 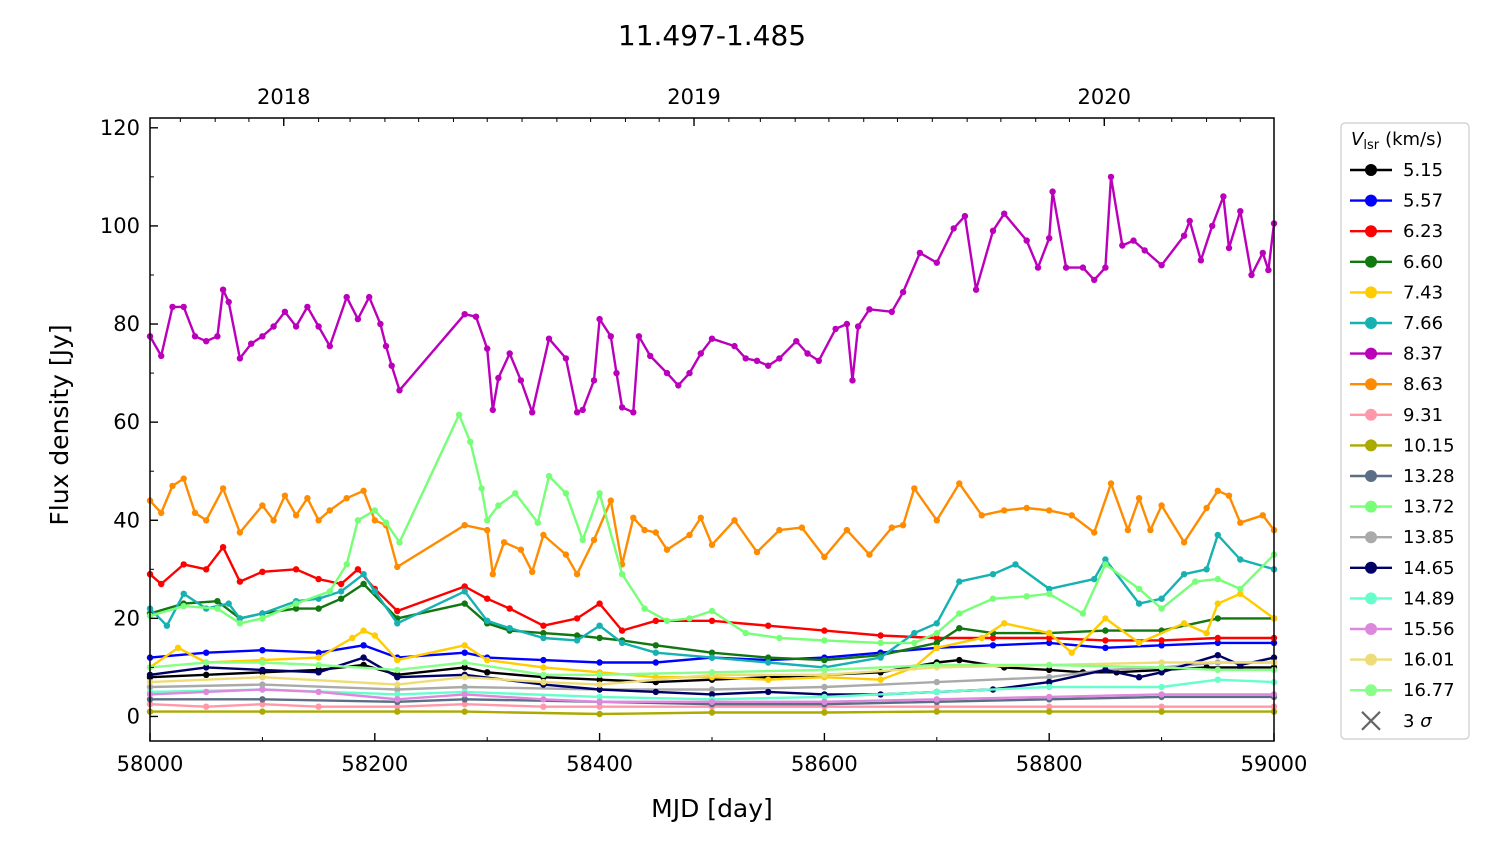 What do you see at coordinates (1396, 262) in the screenshot?
I see `legend-entry: 6.60` at bounding box center [1396, 262].